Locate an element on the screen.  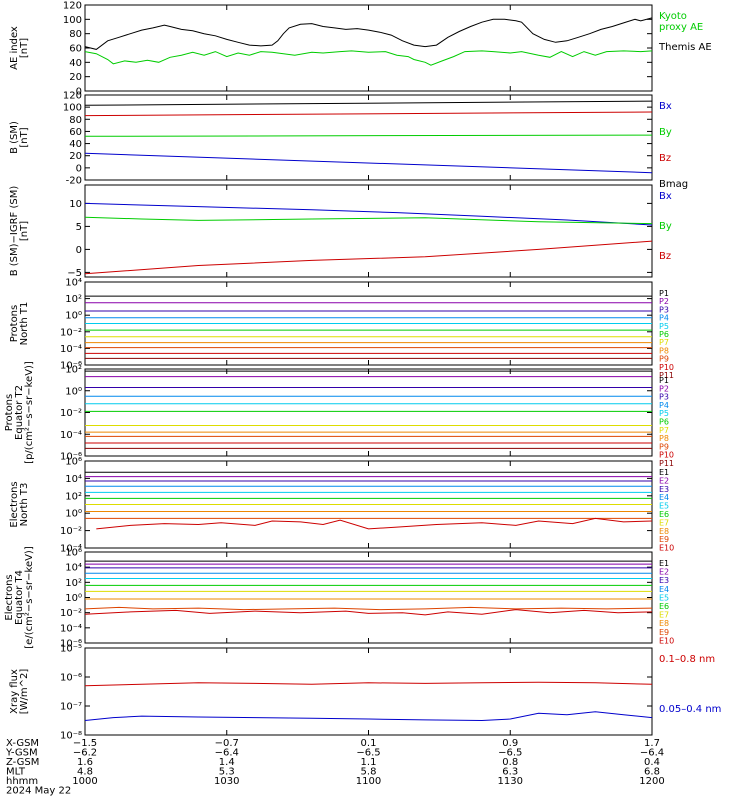
y-tick-label: 10⁴ is located at coordinates (73, 479).